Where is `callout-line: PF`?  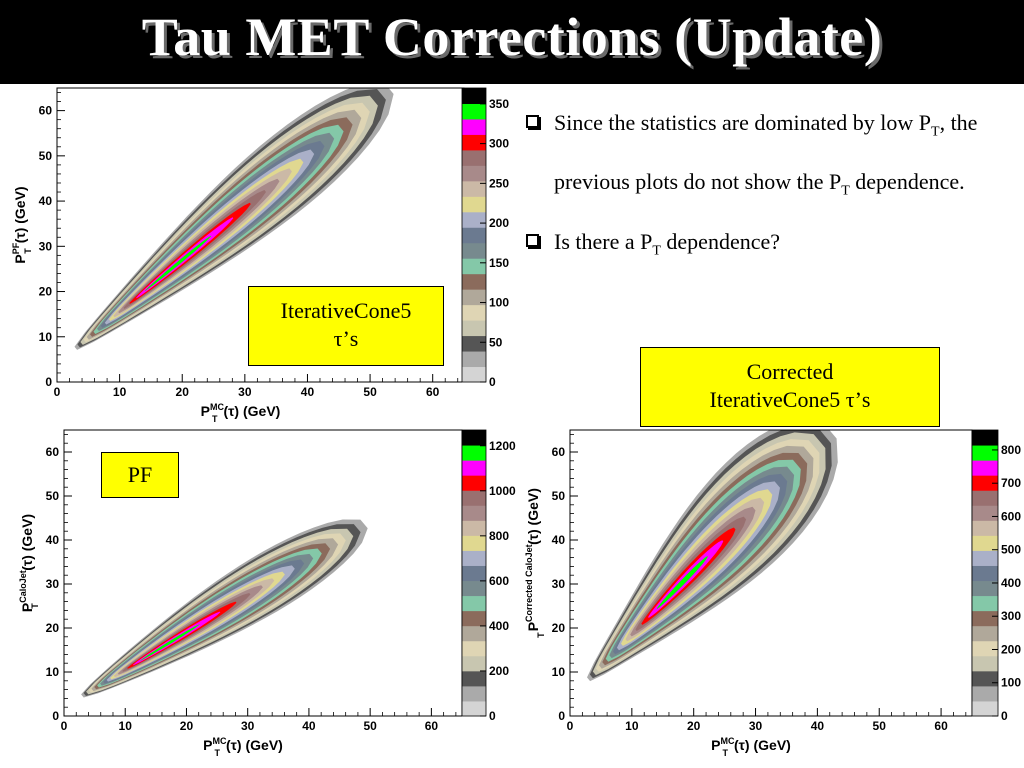
callout-line: PF is located at coordinates (140, 474).